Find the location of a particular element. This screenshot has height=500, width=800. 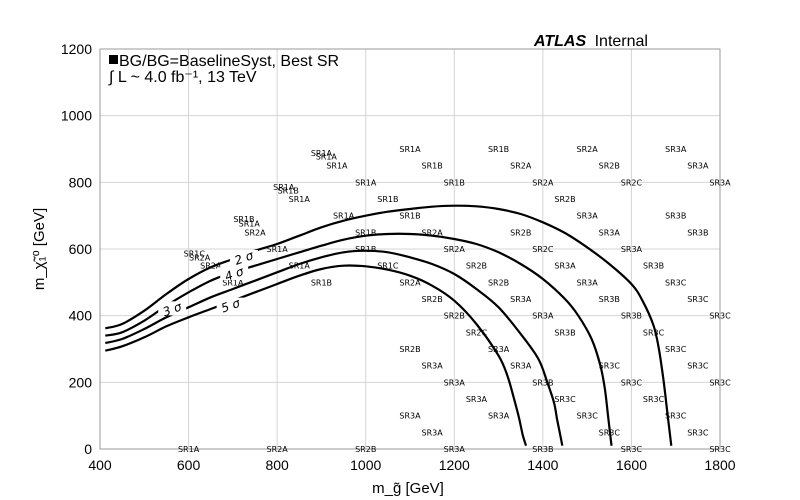

y-tick-label: 600 is located at coordinates (81, 249).